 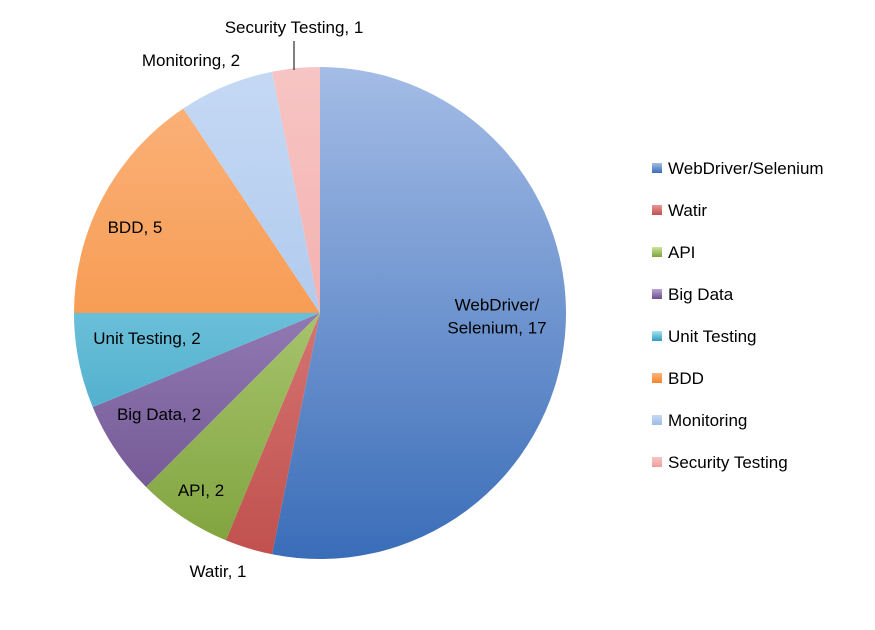 I want to click on legend-item-big-data: Big Data, so click(x=693, y=294).